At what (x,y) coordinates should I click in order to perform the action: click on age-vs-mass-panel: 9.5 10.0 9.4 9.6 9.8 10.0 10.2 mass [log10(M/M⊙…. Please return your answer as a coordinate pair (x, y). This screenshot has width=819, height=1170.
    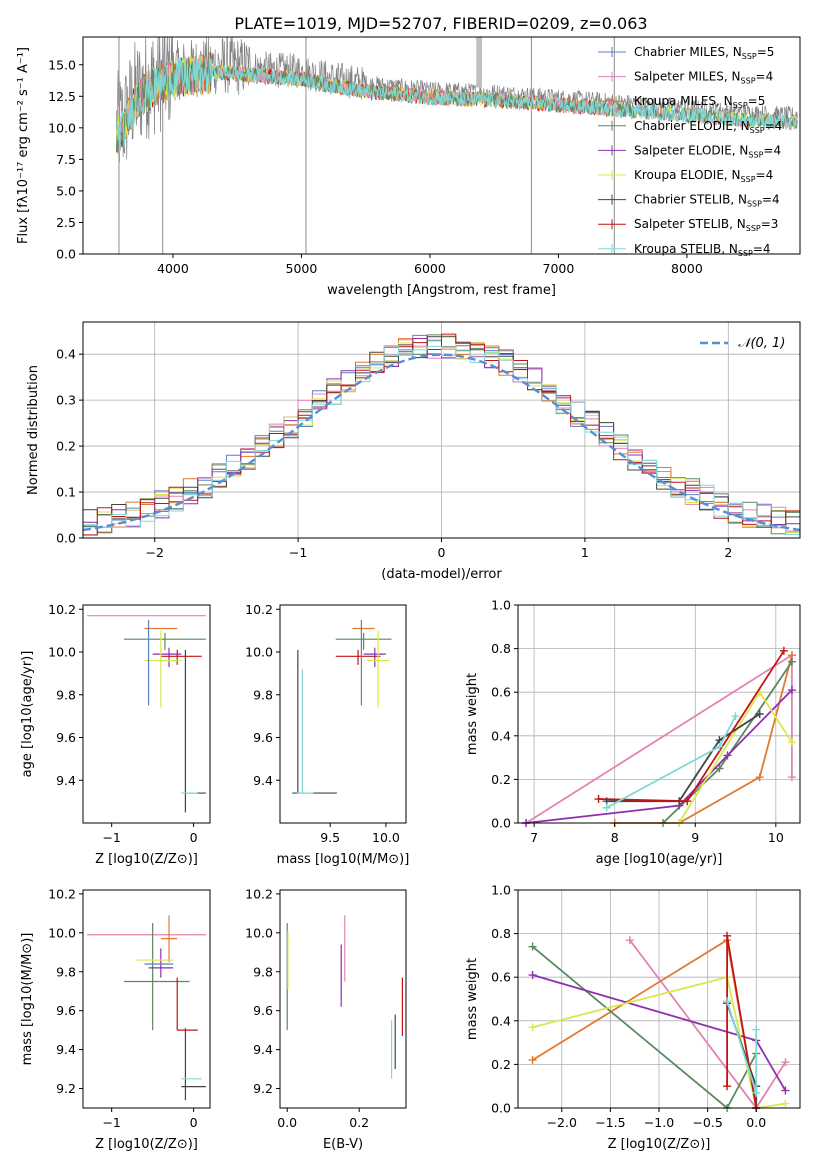
    Looking at the image, I should click on (327, 734).